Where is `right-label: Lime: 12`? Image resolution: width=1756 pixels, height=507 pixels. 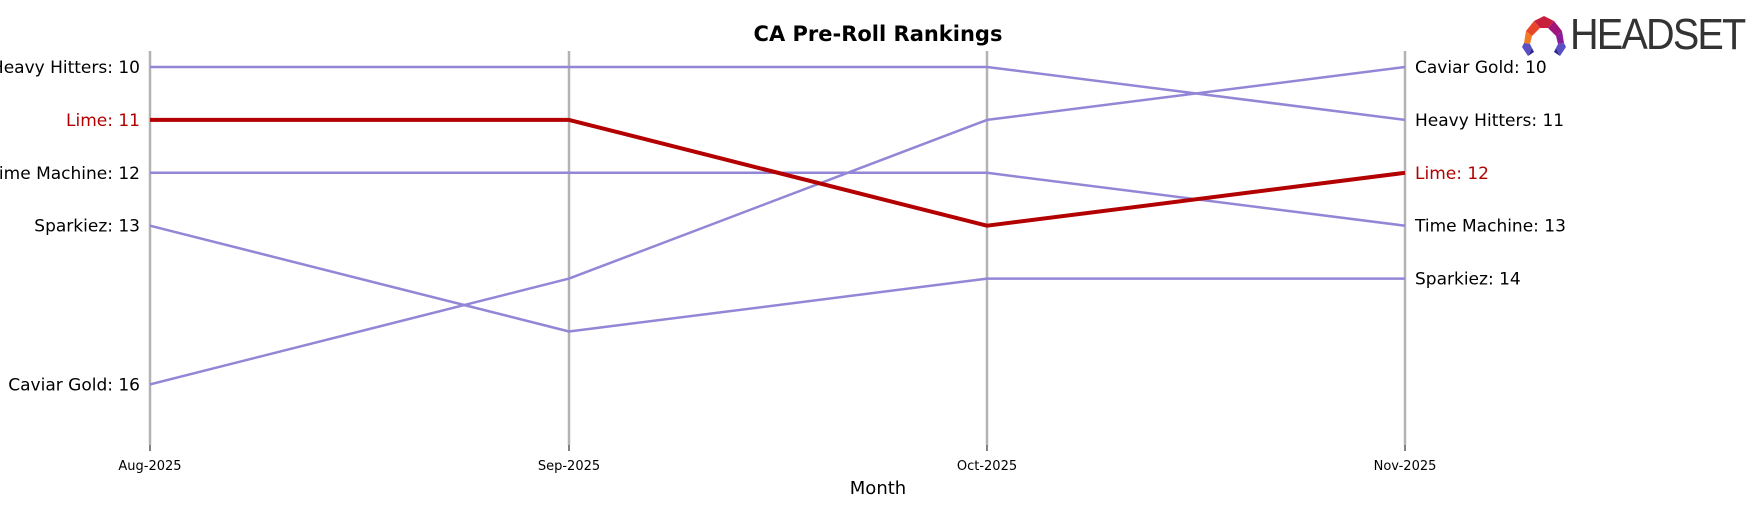 right-label: Lime: 12 is located at coordinates (1452, 174).